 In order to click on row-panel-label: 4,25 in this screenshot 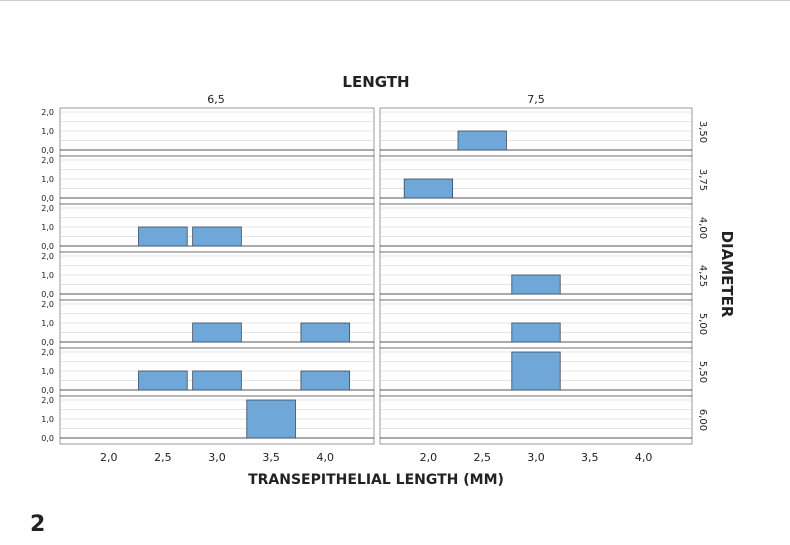, I will do `click(702, 276)`.